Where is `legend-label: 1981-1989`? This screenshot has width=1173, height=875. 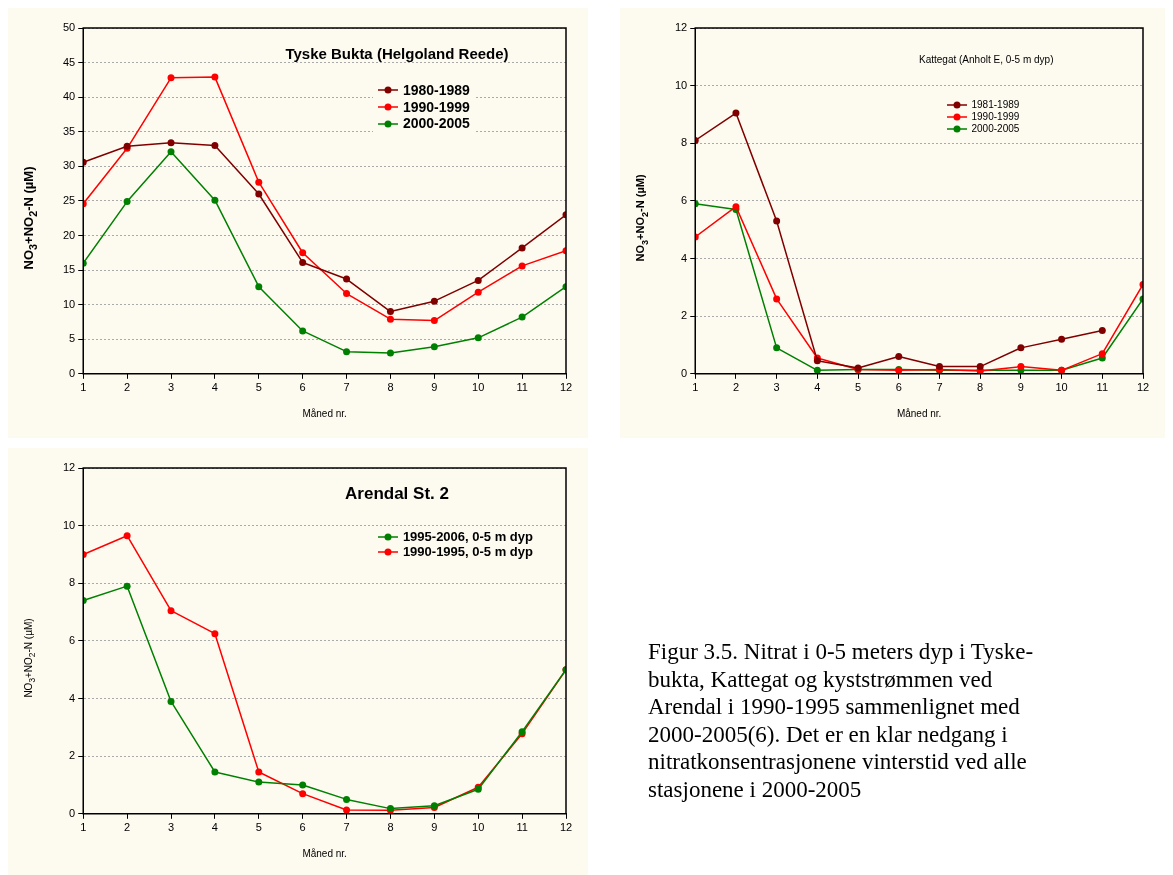 legend-label: 1981-1989 is located at coordinates (995, 105).